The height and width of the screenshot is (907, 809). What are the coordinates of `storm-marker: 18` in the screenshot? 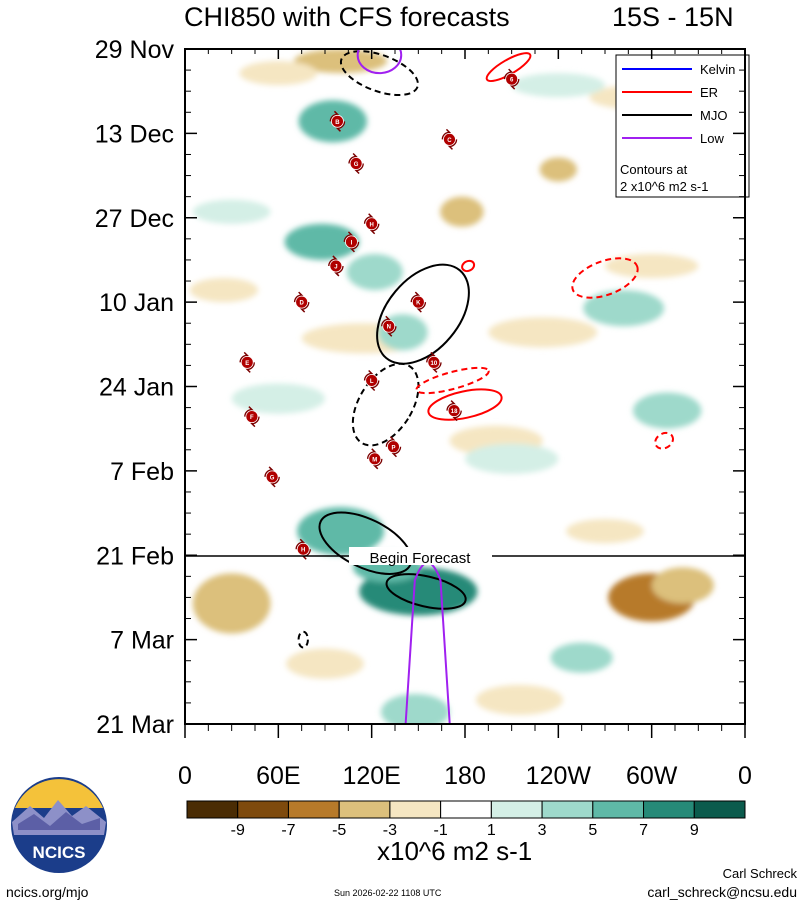 It's located at (454, 411).